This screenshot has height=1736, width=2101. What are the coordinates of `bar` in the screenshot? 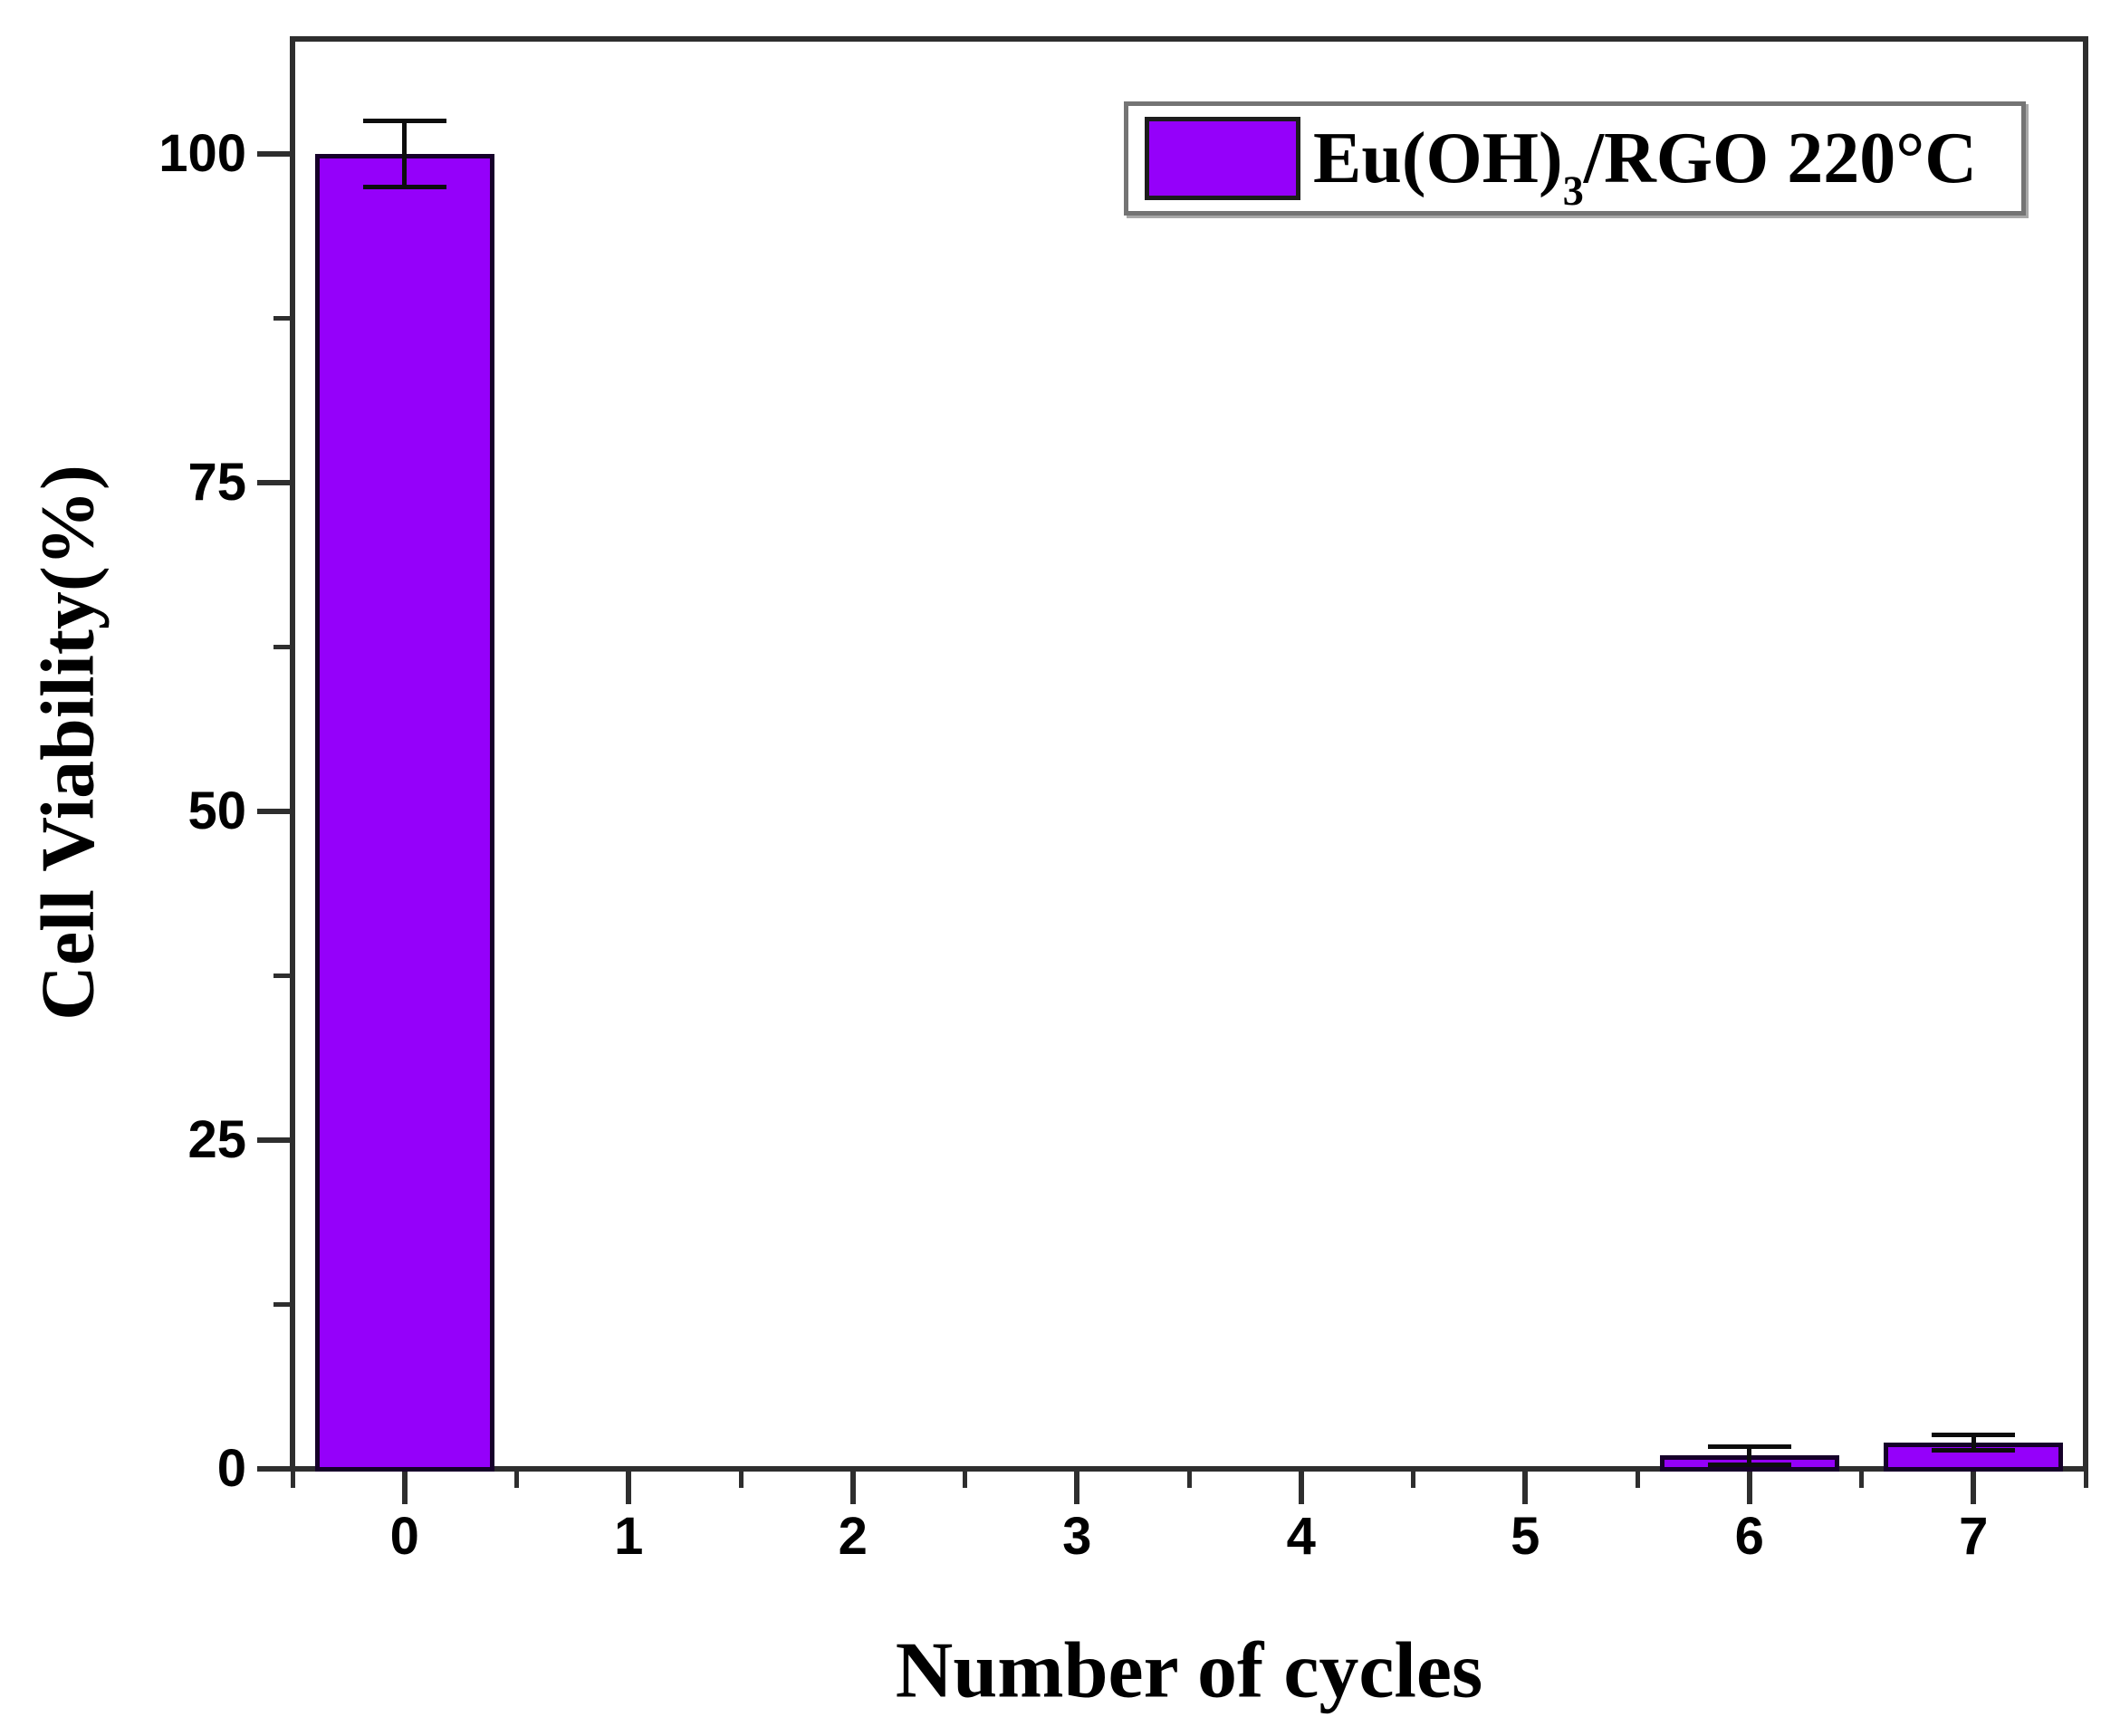 It's located at (404, 813).